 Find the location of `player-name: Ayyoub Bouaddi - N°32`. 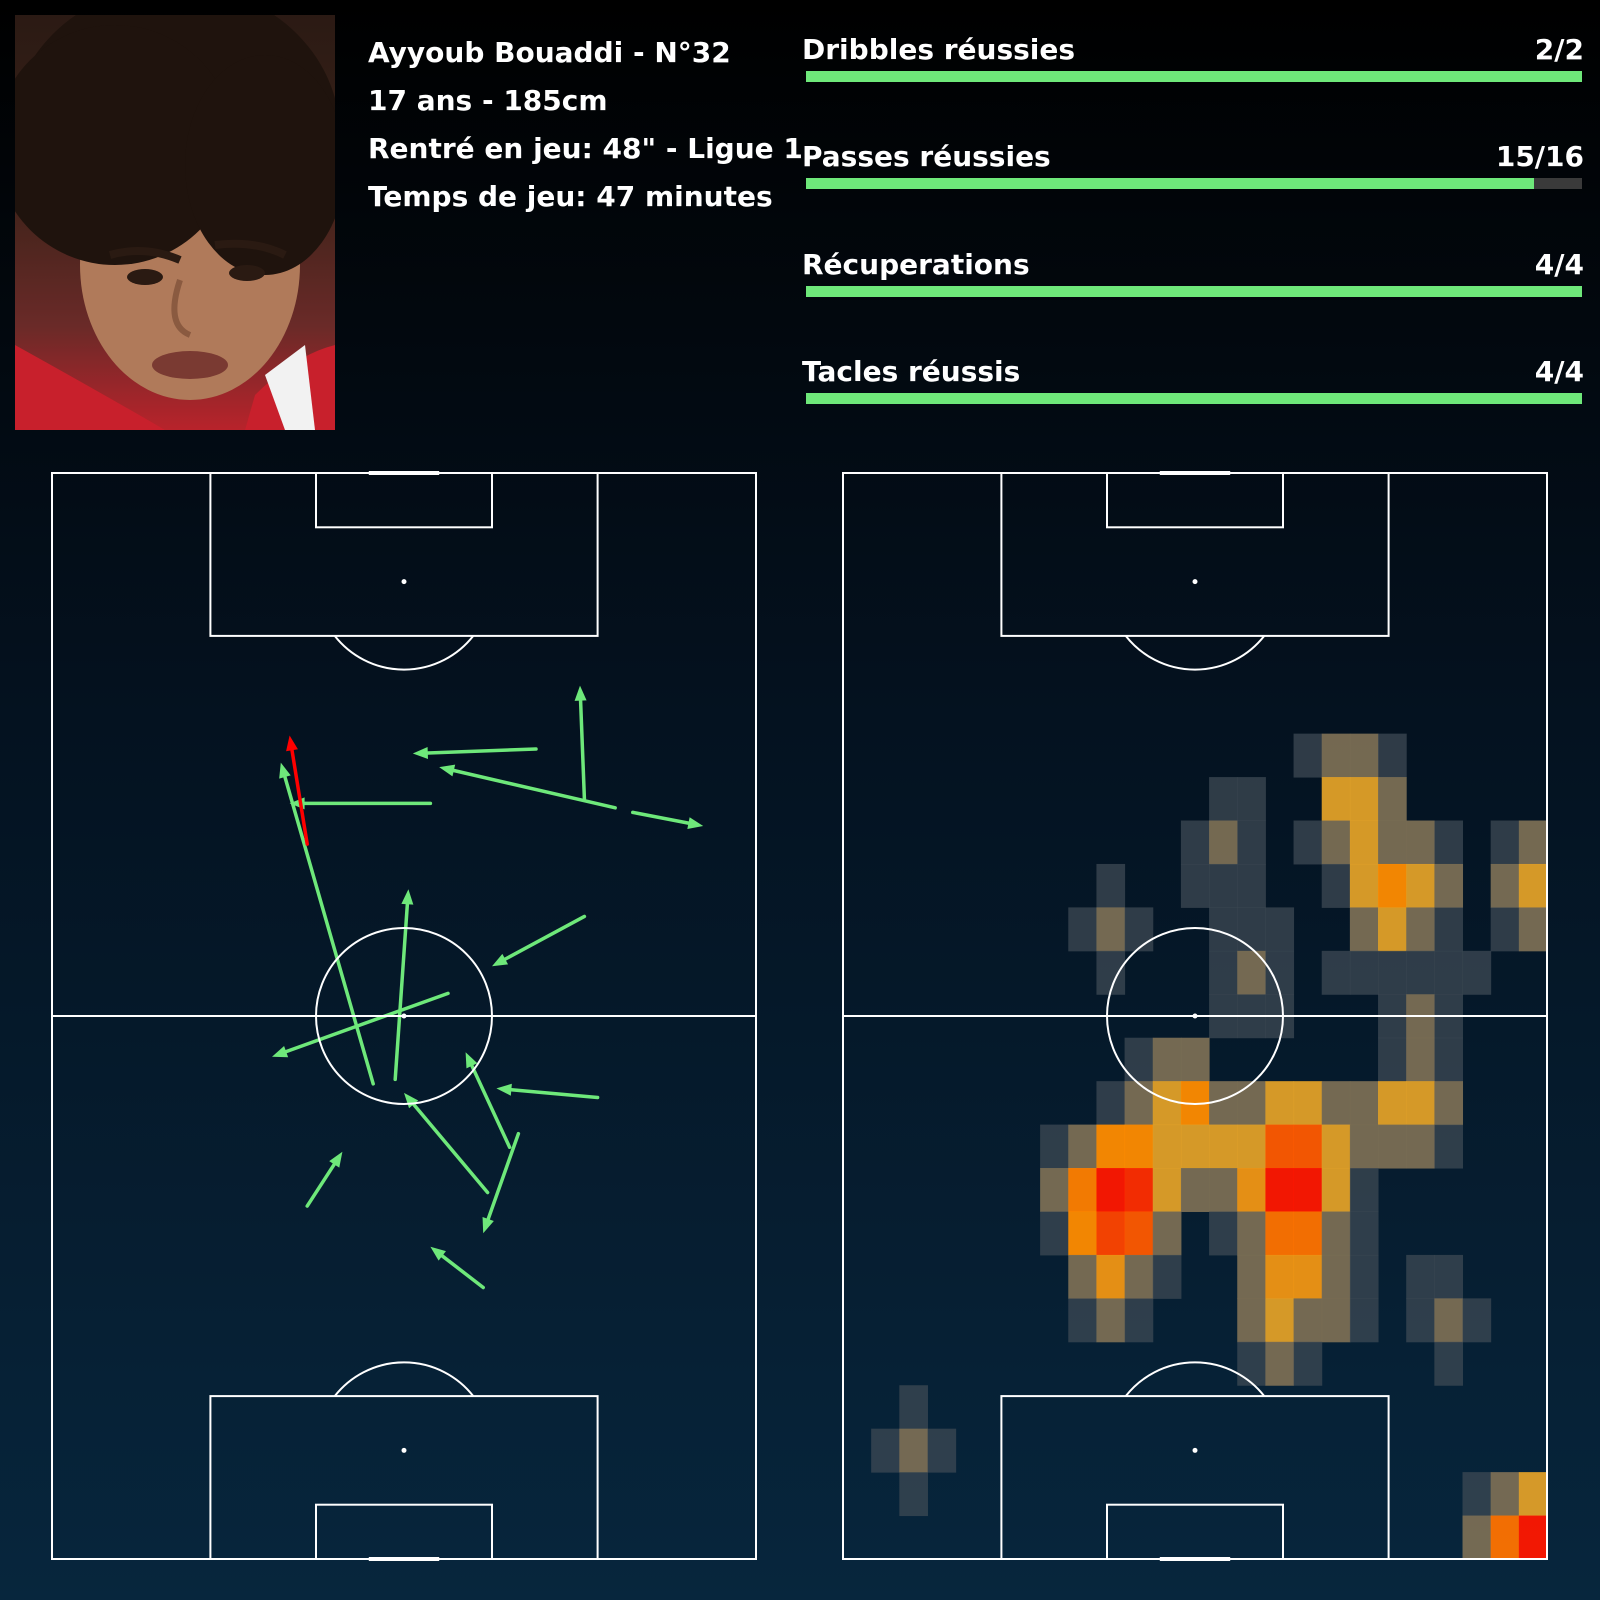

player-name: Ayyoub Bouaddi - N°32 is located at coordinates (549, 52).